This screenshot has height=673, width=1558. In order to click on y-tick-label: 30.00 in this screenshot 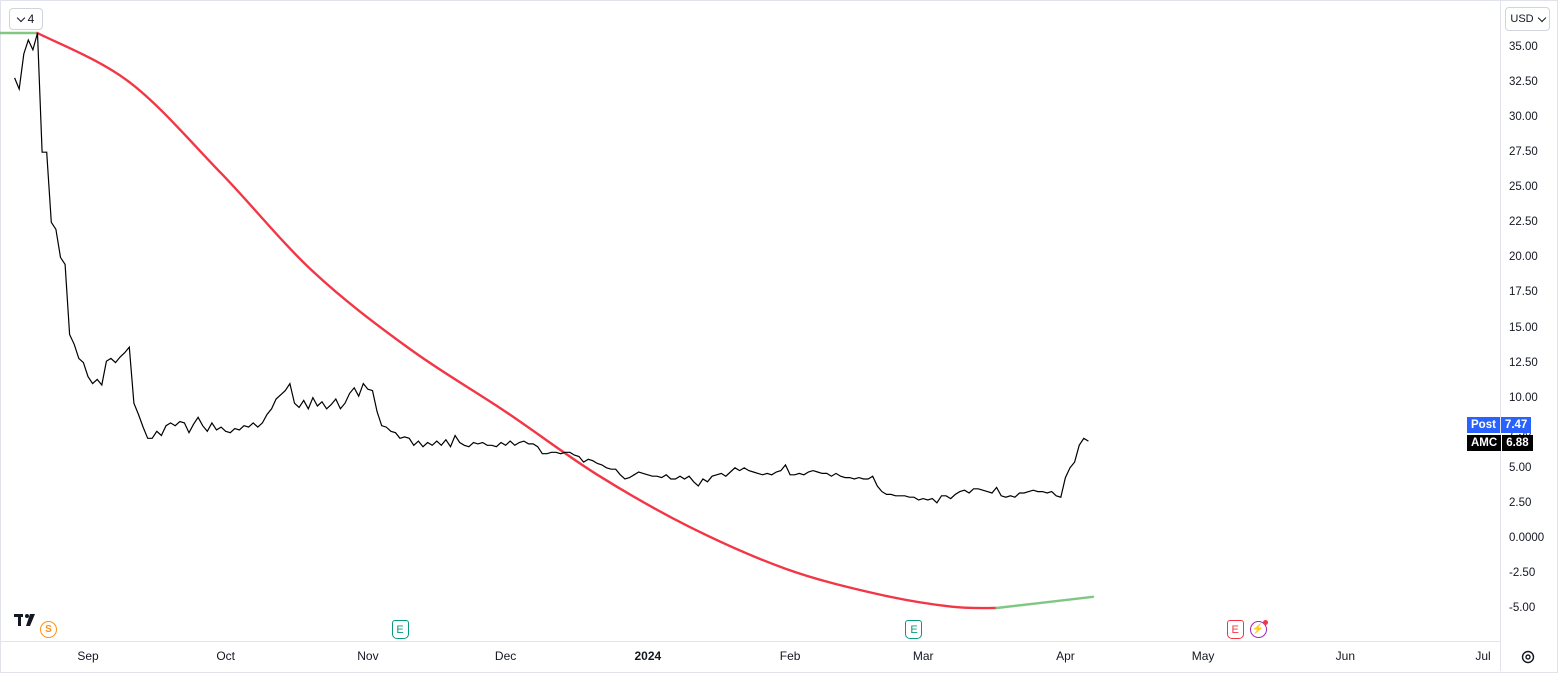, I will do `click(1523, 117)`.